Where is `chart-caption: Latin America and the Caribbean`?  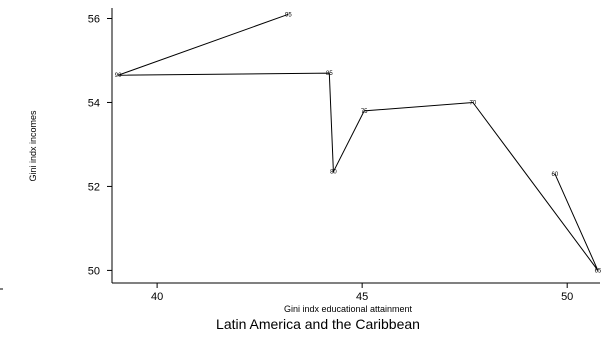
chart-caption: Latin America and the Caribbean is located at coordinates (318, 324).